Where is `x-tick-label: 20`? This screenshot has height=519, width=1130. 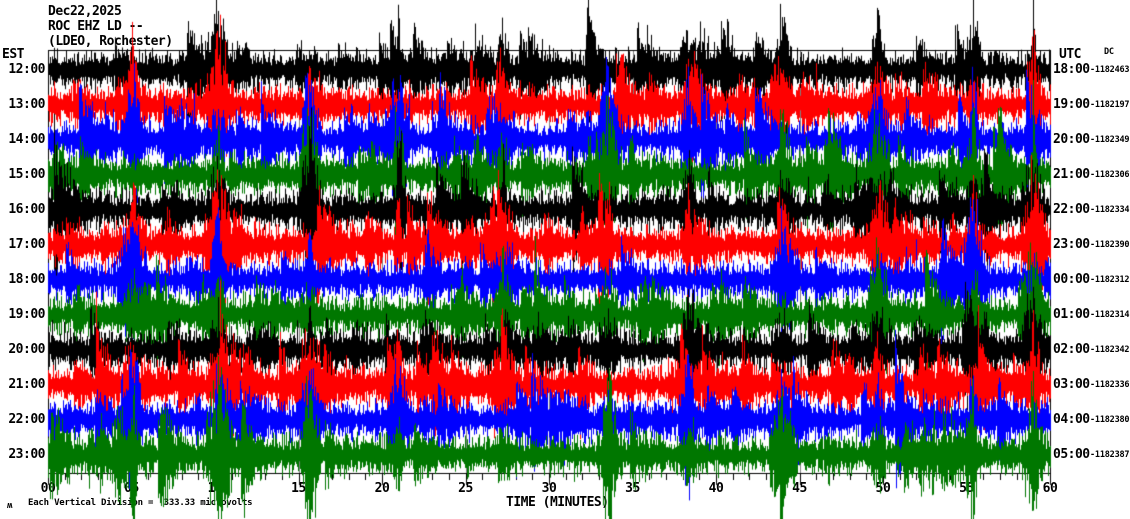
x-tick-label: 20 is located at coordinates (382, 488).